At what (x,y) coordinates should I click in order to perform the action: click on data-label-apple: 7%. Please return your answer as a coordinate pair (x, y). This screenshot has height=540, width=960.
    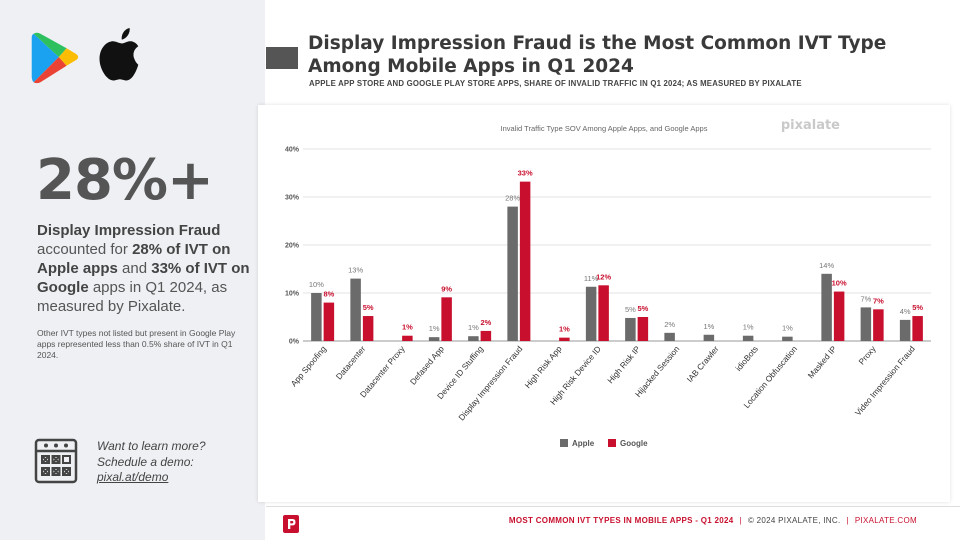
    Looking at the image, I should click on (865, 298).